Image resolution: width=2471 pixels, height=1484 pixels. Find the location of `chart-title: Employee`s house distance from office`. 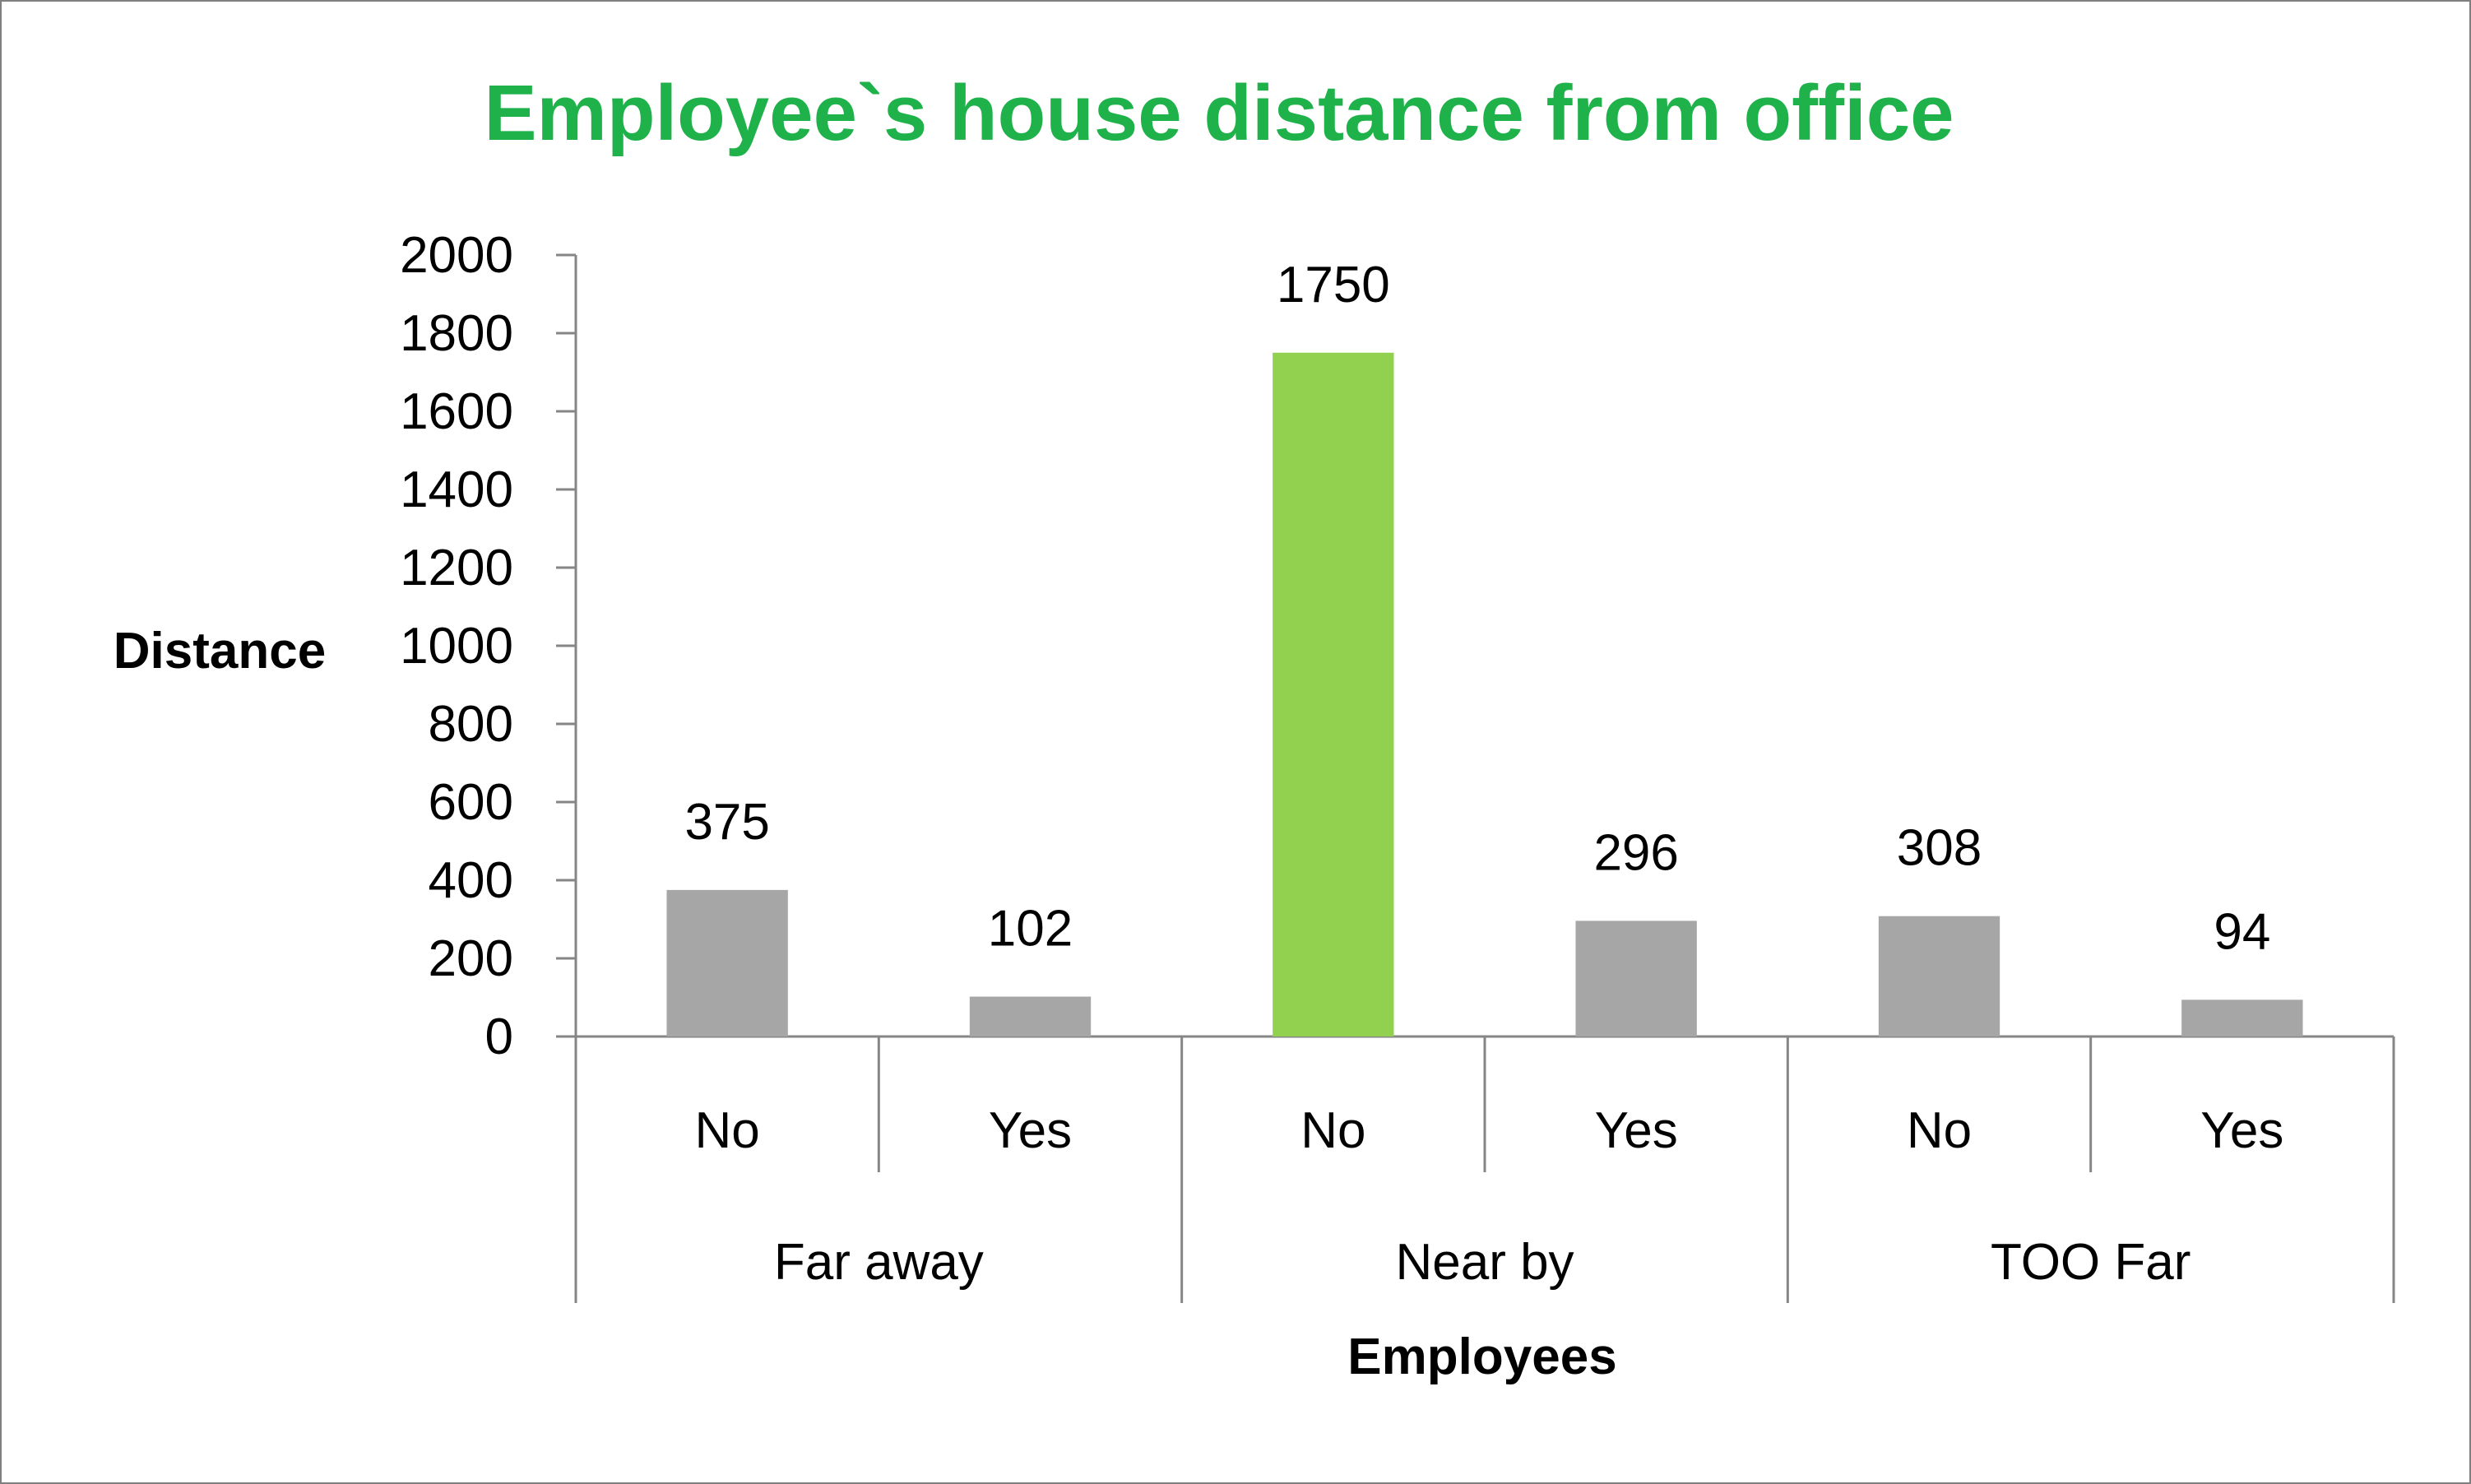

chart-title: Employee`s house distance from office is located at coordinates (1219, 113).